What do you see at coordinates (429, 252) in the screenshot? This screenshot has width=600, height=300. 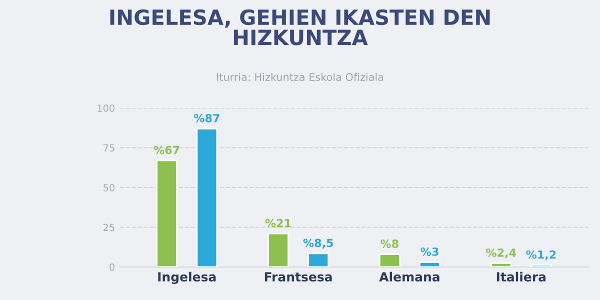 I see `data-label: %3` at bounding box center [429, 252].